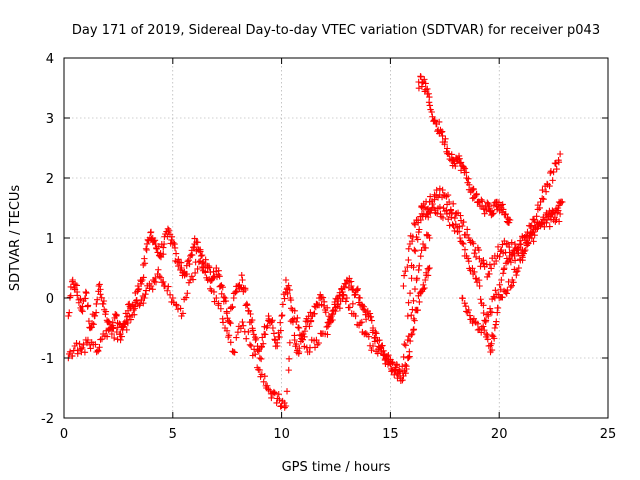  What do you see at coordinates (499, 434) in the screenshot?
I see `x-tick-label: 20` at bounding box center [499, 434].